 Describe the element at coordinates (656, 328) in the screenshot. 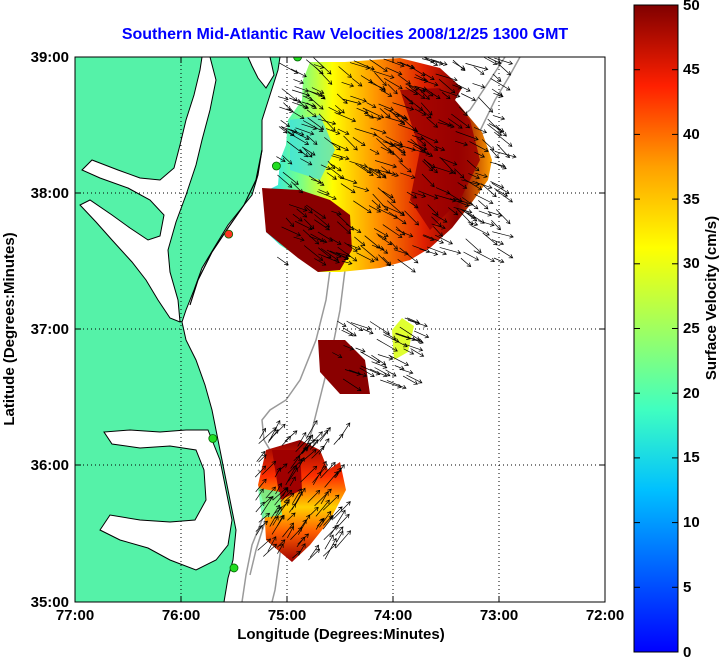

I see `colorbar-ticks` at that location.